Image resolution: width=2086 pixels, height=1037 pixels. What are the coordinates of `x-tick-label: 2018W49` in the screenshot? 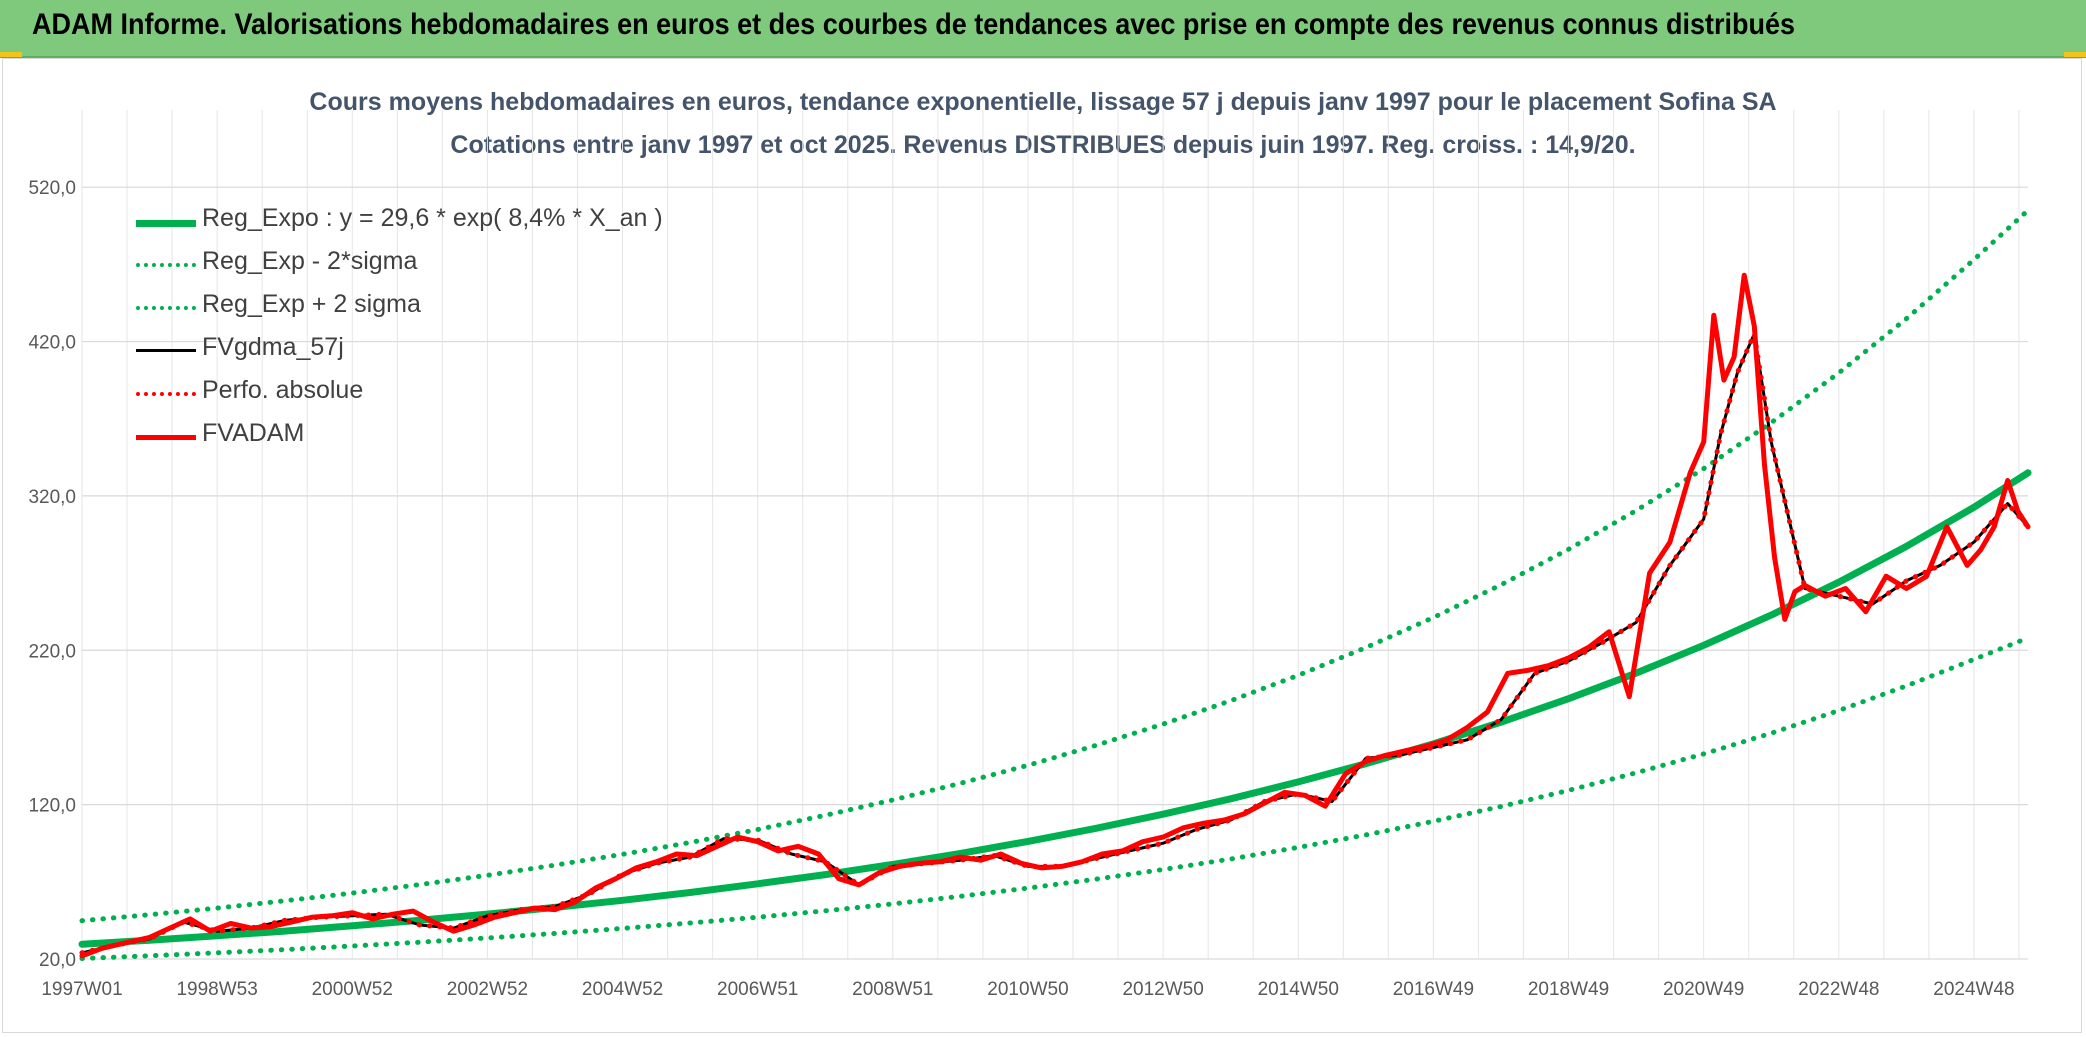 It's located at (1568, 989).